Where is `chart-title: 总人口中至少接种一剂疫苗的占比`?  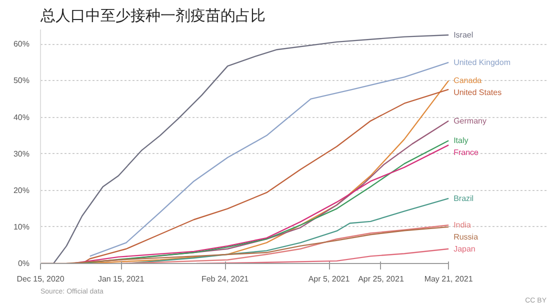
chart-title: 总人口中至少接种一剂疫苗的占比 is located at coordinates (153, 16).